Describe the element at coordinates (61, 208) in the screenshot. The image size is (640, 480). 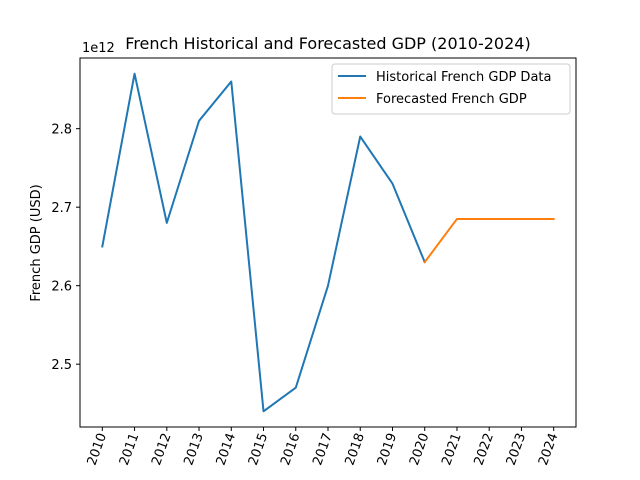
I see `y-tick-label: 2.7` at that location.